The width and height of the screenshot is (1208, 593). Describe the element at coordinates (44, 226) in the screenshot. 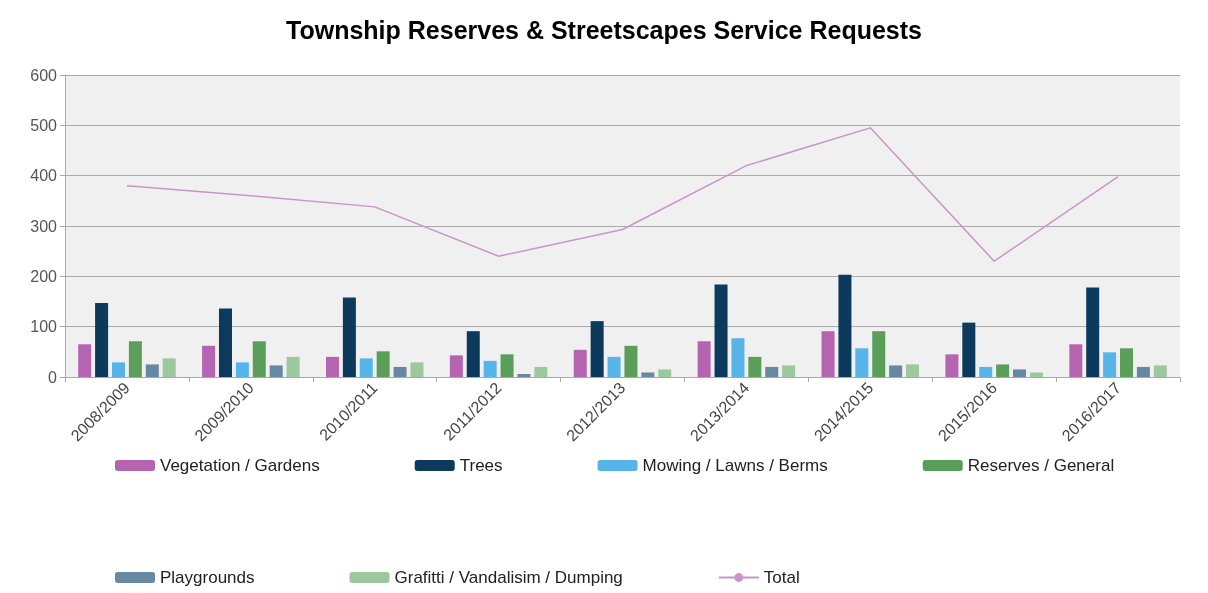

I see `y-tick-label: 300` at that location.